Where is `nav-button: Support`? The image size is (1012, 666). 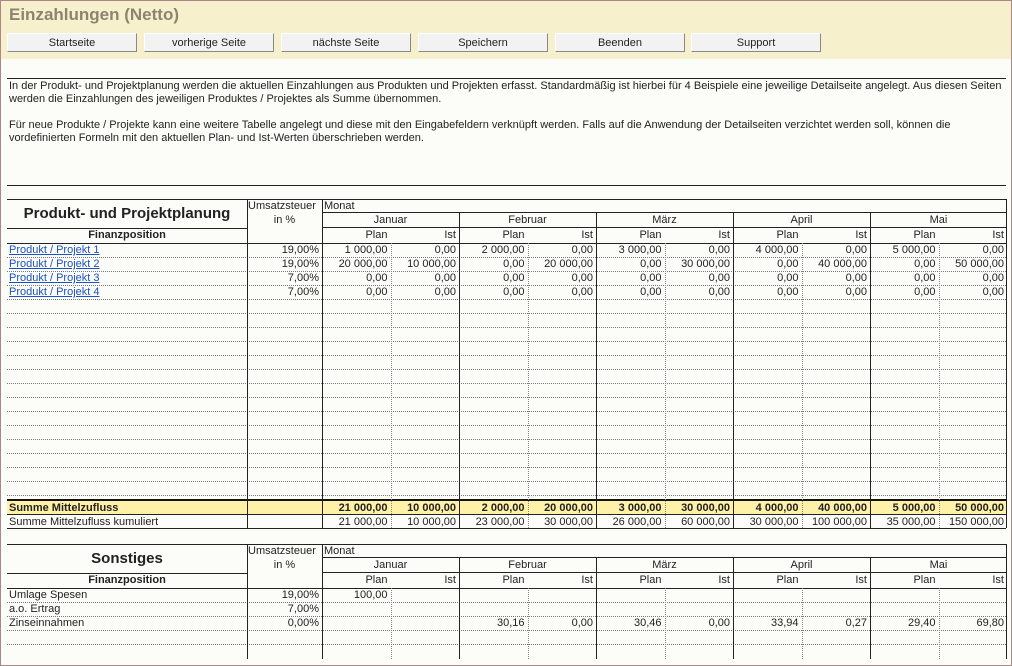
nav-button: Support is located at coordinates (756, 42).